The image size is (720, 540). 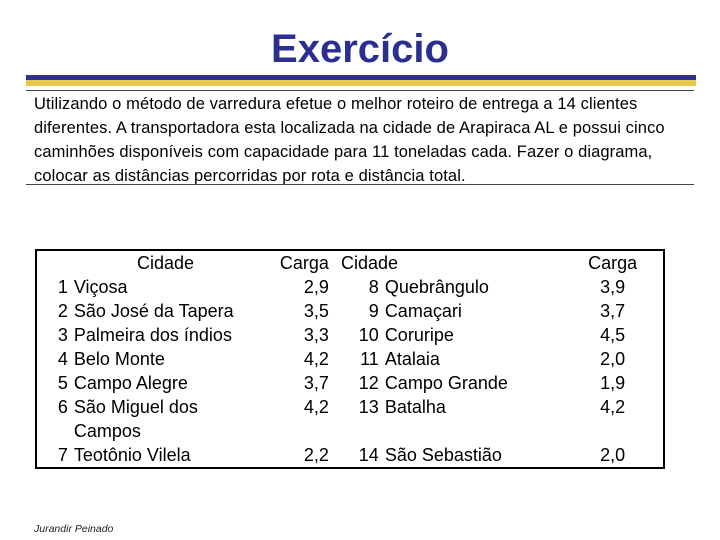 I want to click on city-left: Belo Monte, so click(x=119, y=359).